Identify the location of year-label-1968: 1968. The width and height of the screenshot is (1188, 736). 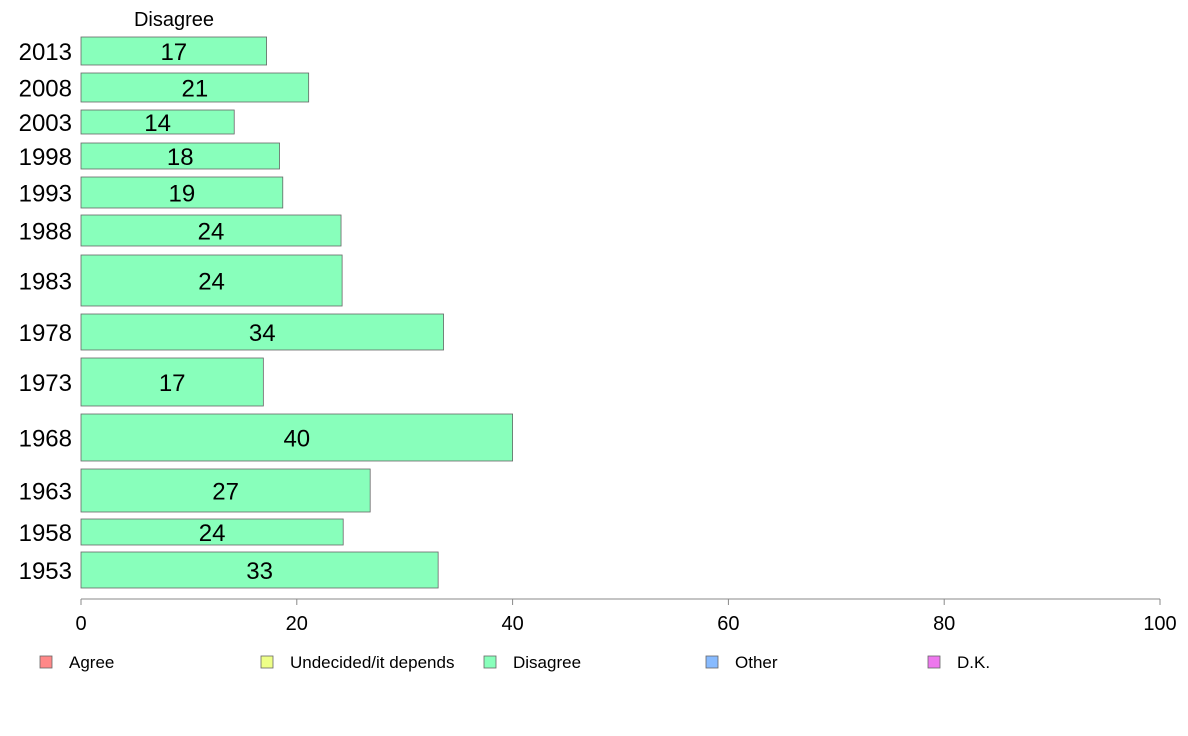
(45, 439).